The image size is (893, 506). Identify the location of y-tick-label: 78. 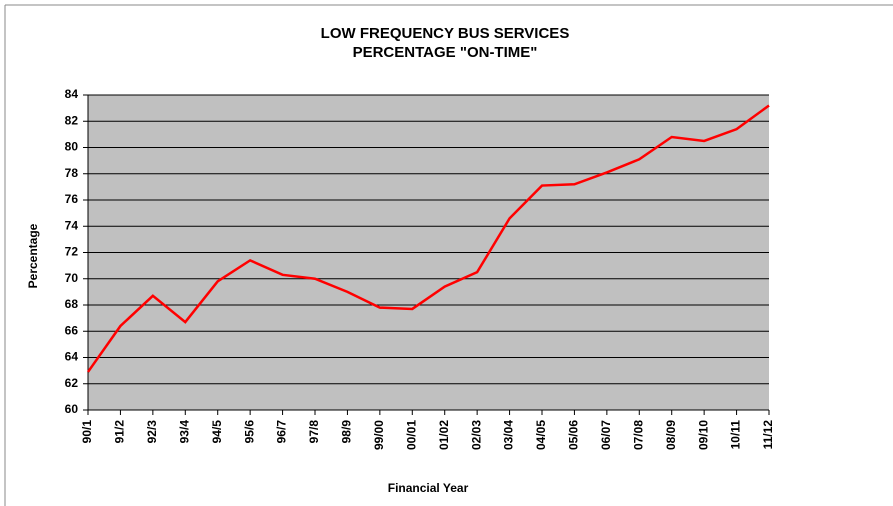
(72, 173).